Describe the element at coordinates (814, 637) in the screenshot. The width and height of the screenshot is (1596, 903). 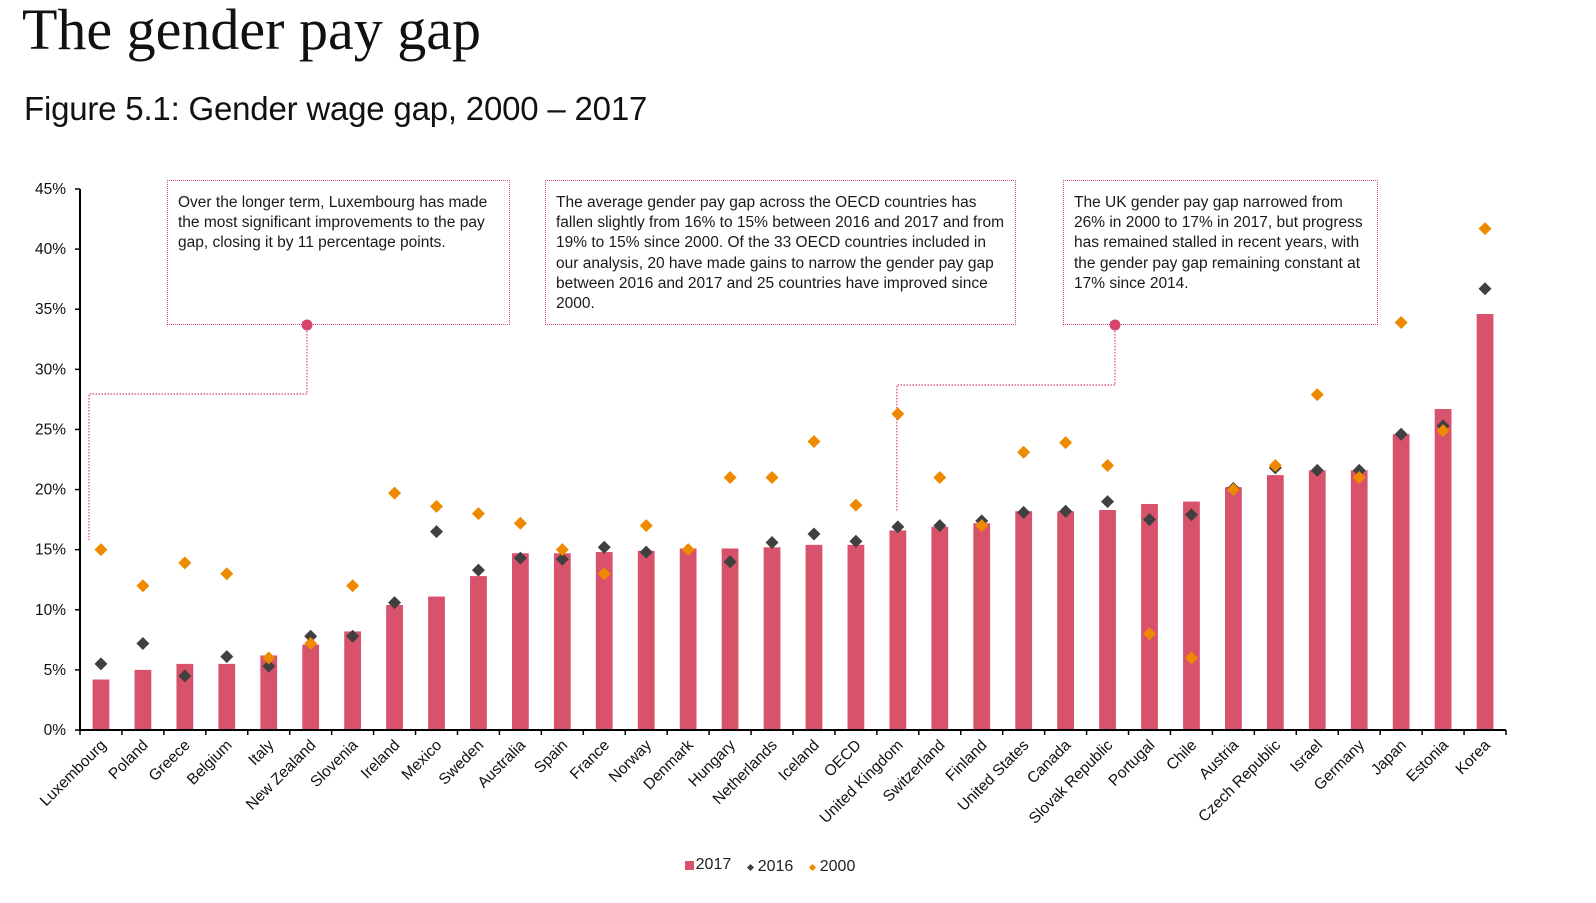
I see `bar-2017-iceland` at that location.